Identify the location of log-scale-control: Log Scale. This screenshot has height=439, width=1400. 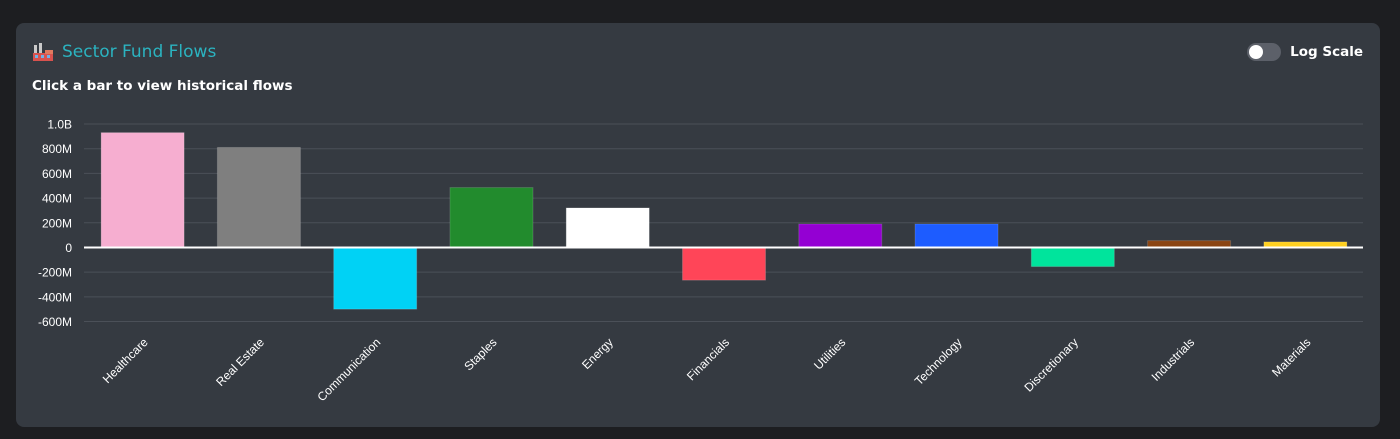
(1305, 52).